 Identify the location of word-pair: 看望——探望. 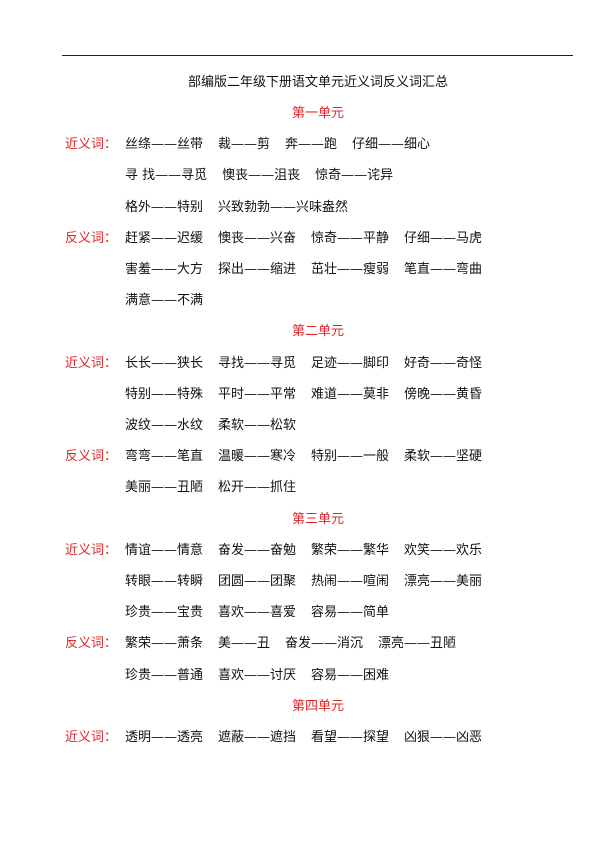
(350, 737).